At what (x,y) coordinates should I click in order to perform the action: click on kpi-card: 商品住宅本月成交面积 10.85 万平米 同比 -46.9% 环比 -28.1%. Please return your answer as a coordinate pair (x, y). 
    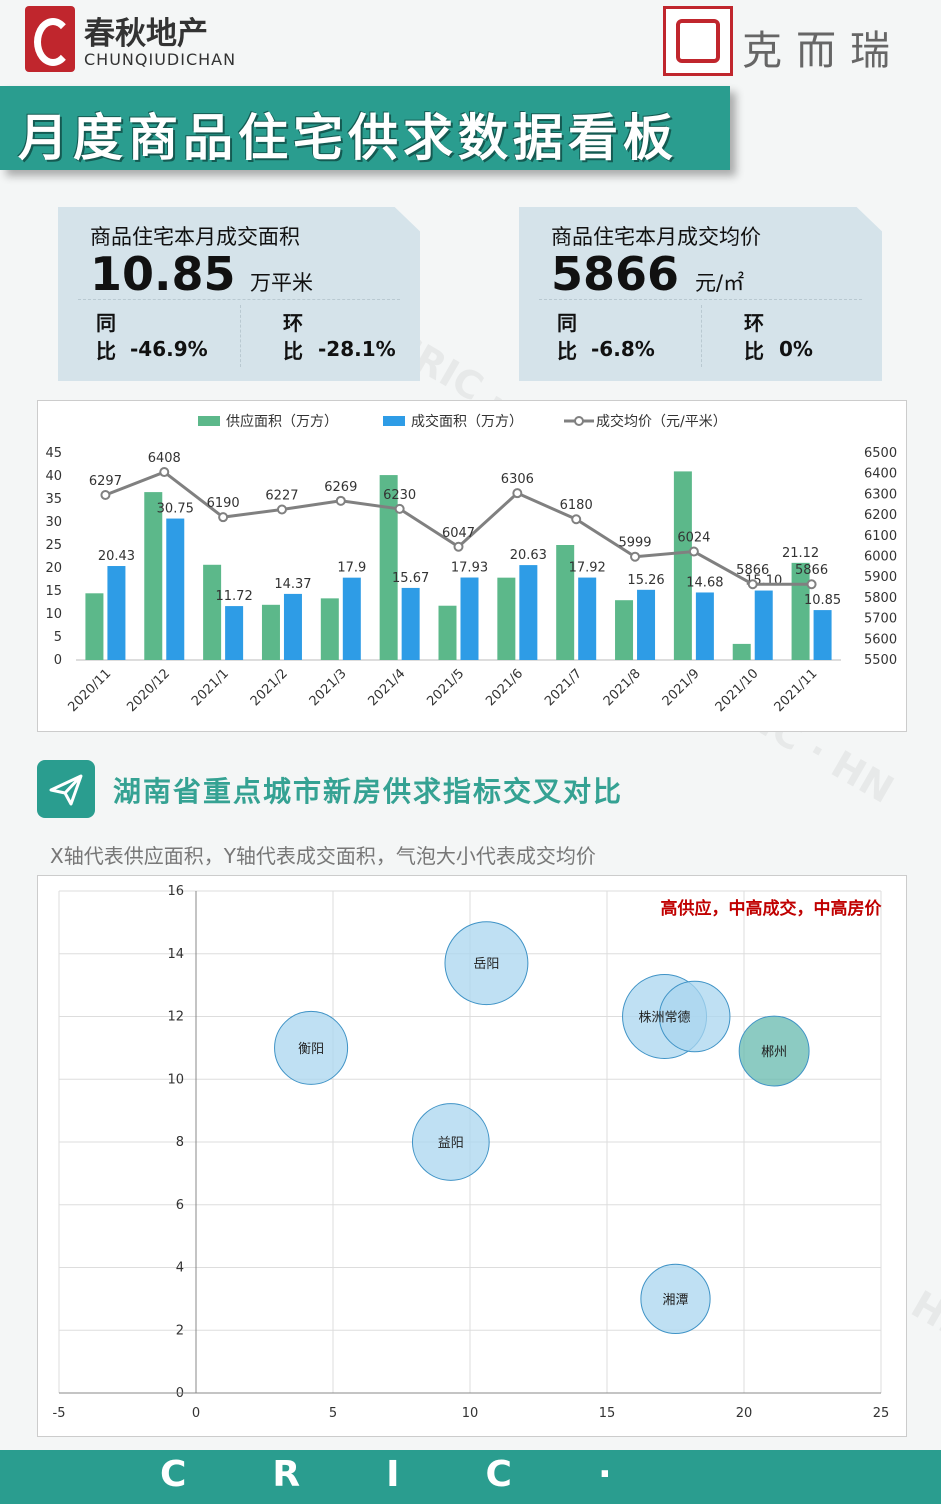
    Looking at the image, I should click on (239, 294).